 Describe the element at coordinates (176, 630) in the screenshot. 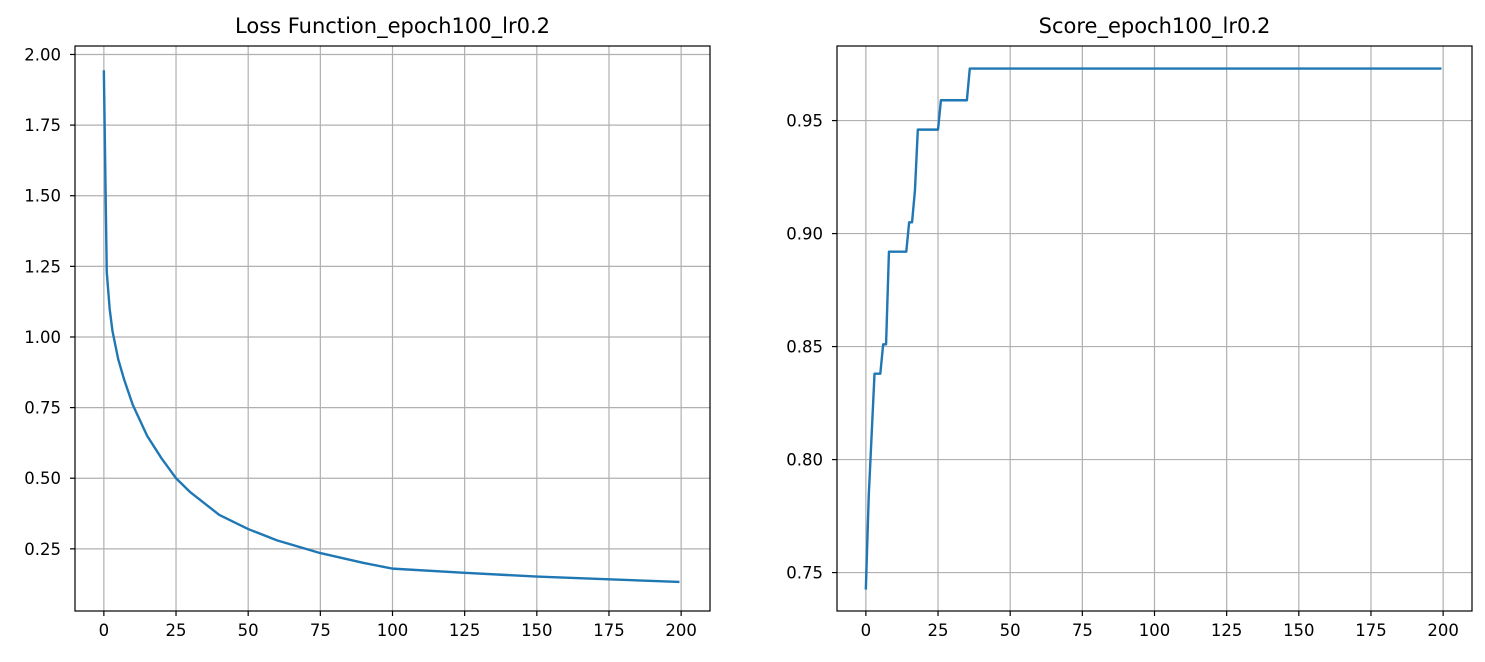

I see `loss-x-tick-label: 25` at that location.